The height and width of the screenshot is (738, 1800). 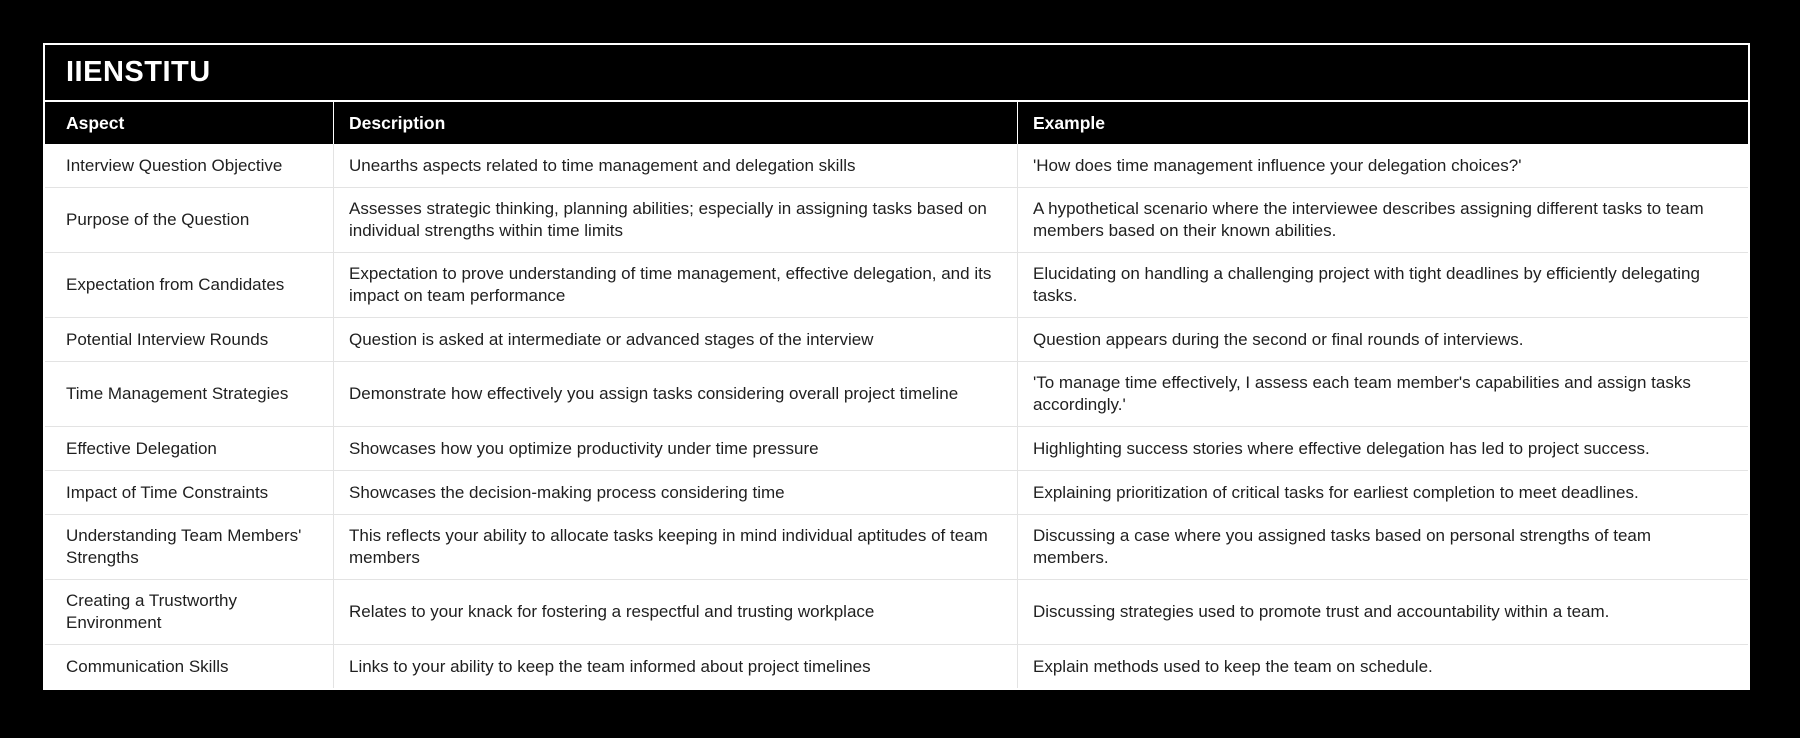 I want to click on column-header-description: Description, so click(x=675, y=123).